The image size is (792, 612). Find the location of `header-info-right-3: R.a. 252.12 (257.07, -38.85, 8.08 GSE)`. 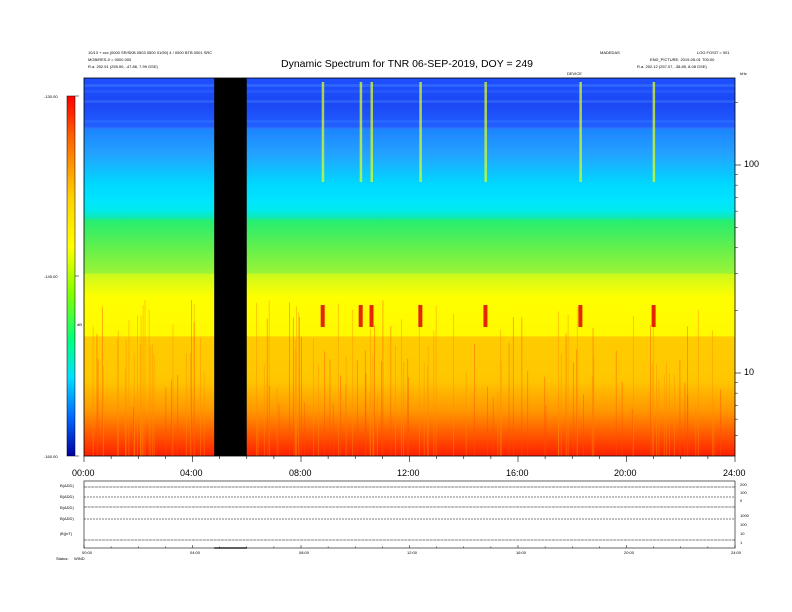

header-info-right-3: R.a. 252.12 (257.07, -38.85, 8.08 GSE) is located at coordinates (672, 66).